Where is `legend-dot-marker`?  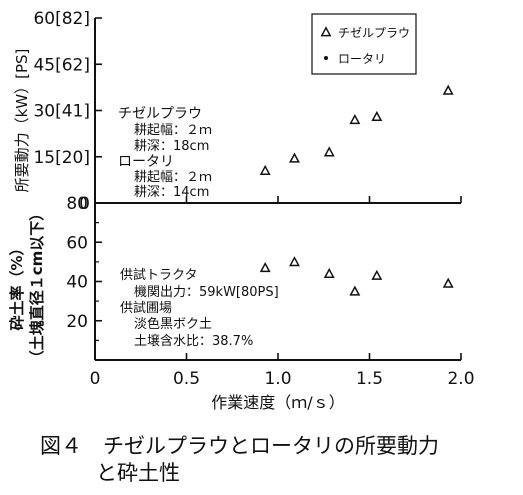
legend-dot-marker is located at coordinates (326, 58).